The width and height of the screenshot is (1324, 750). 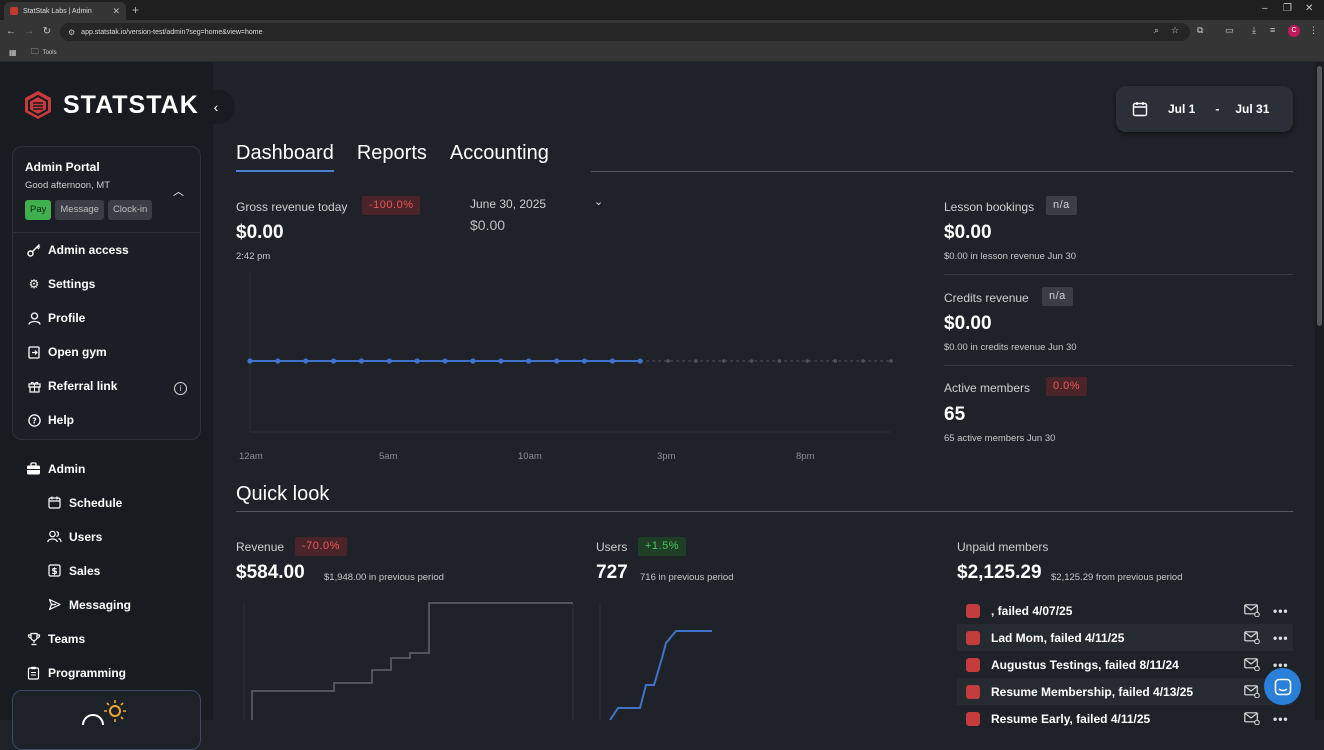 I want to click on apps-grid-icon: ▦, so click(x=13, y=52).